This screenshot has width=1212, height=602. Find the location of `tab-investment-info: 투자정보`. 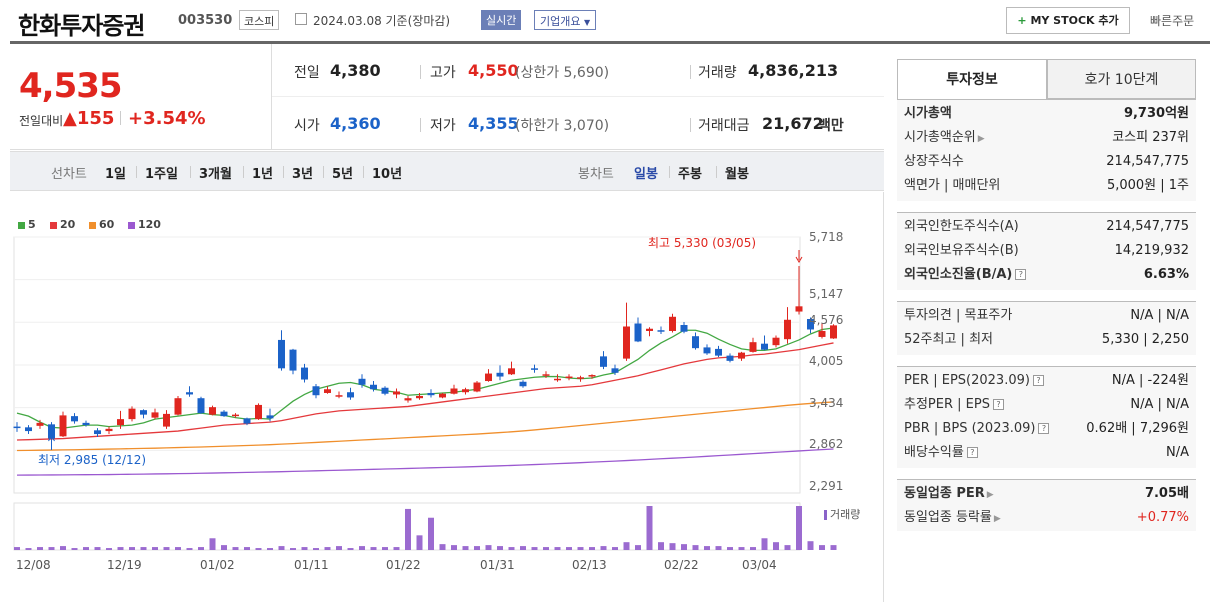

tab-investment-info: 투자정보 is located at coordinates (972, 79).